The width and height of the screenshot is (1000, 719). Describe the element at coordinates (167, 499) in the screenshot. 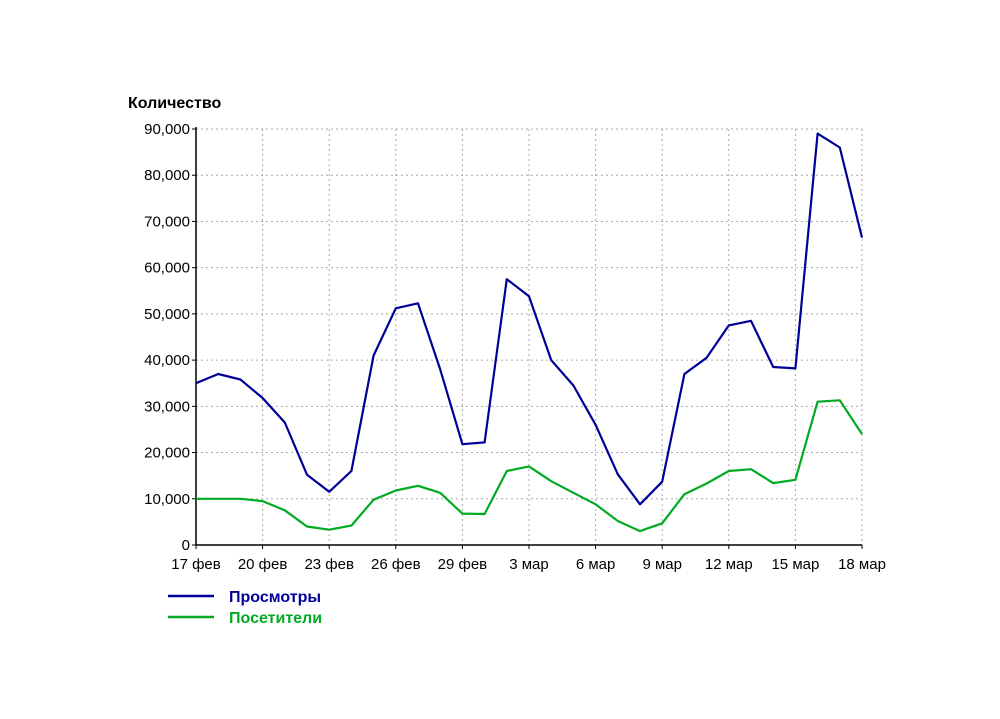

I see `y-tick-label: 10,000` at that location.